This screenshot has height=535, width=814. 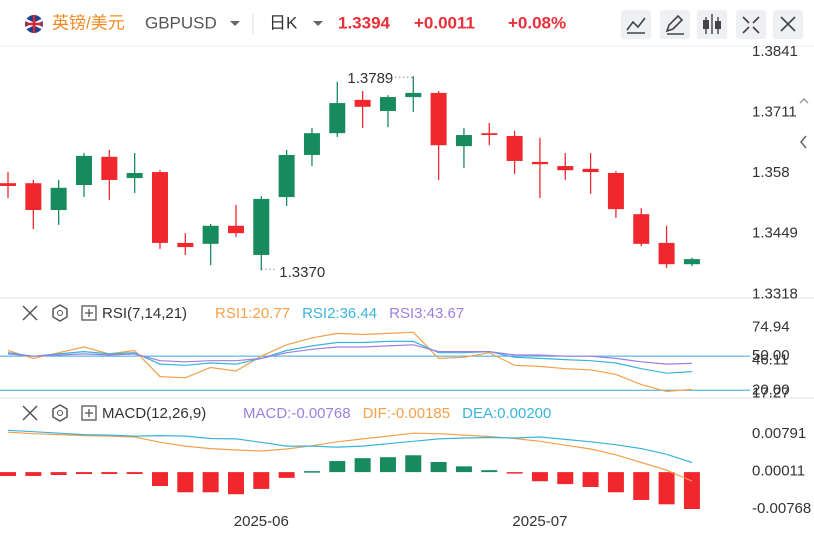 I want to click on legend-entry: DEA:0.00200, so click(x=506, y=413).